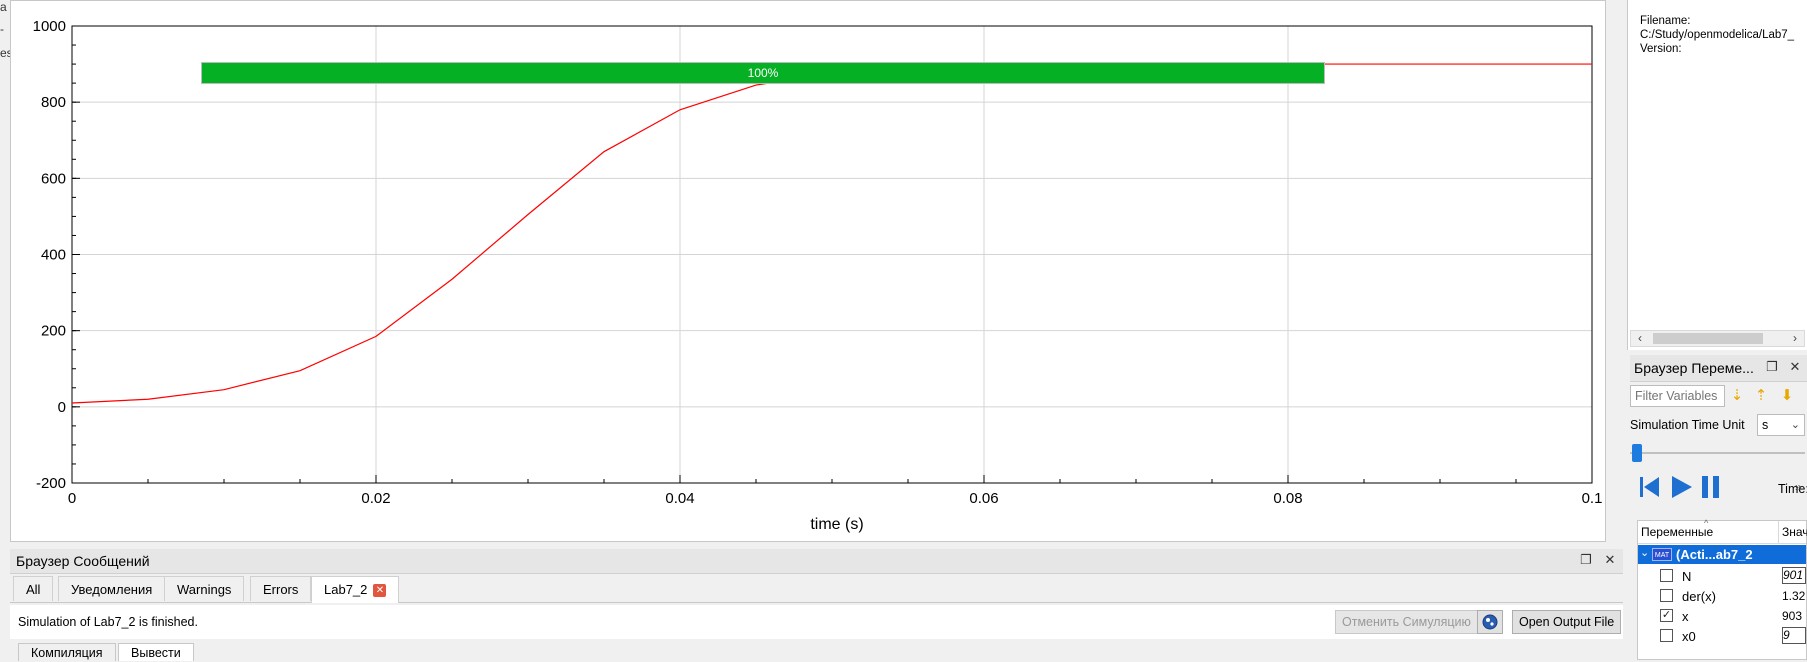 The height and width of the screenshot is (662, 1807). I want to click on left-fragment-1: a, so click(3, 7).